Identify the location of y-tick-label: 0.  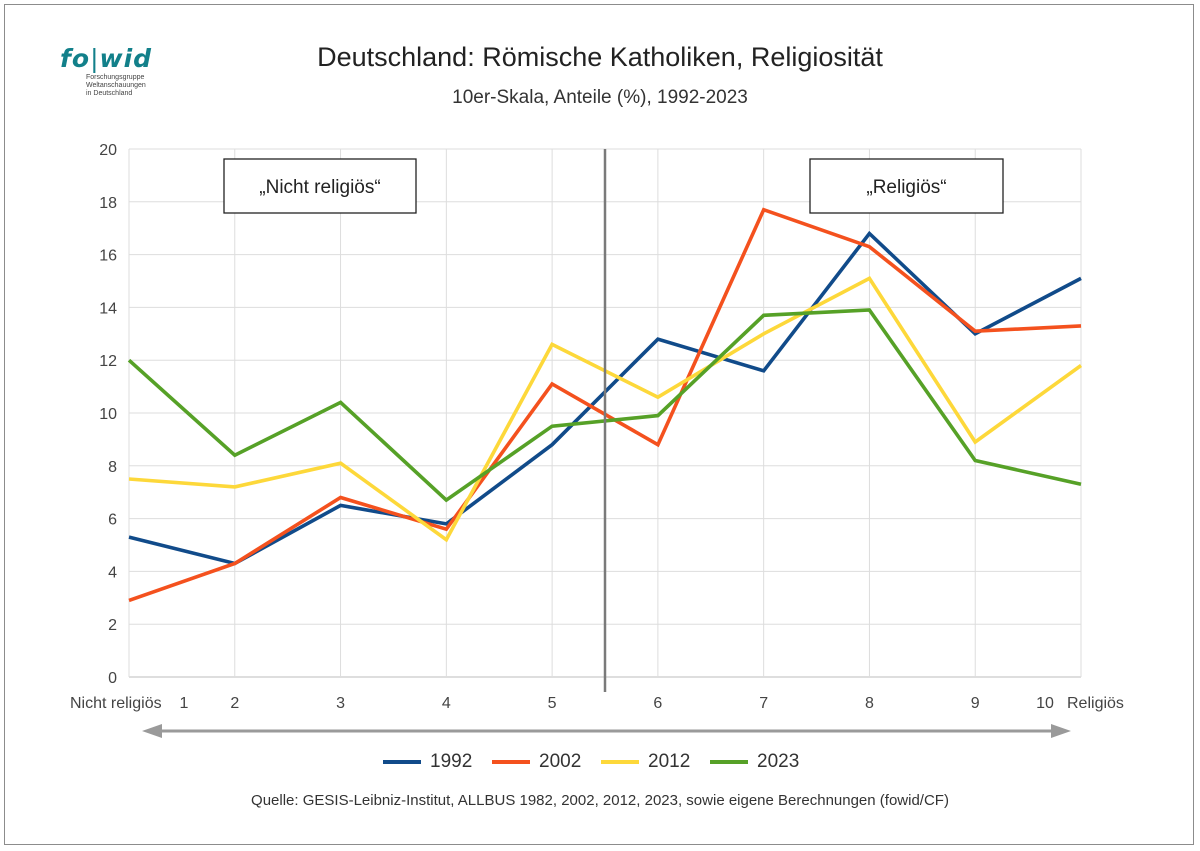
(112, 678).